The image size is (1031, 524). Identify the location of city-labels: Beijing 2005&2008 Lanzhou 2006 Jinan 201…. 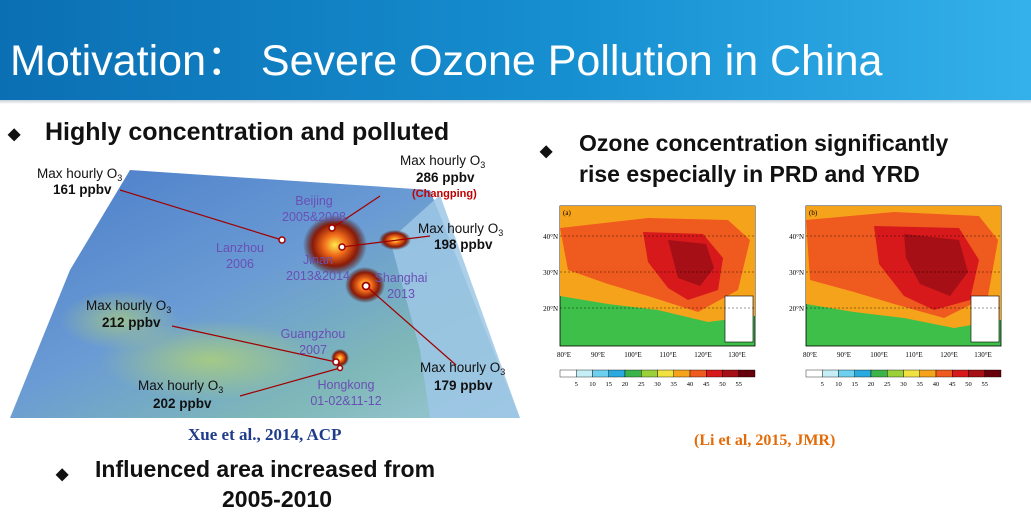
(321, 301).